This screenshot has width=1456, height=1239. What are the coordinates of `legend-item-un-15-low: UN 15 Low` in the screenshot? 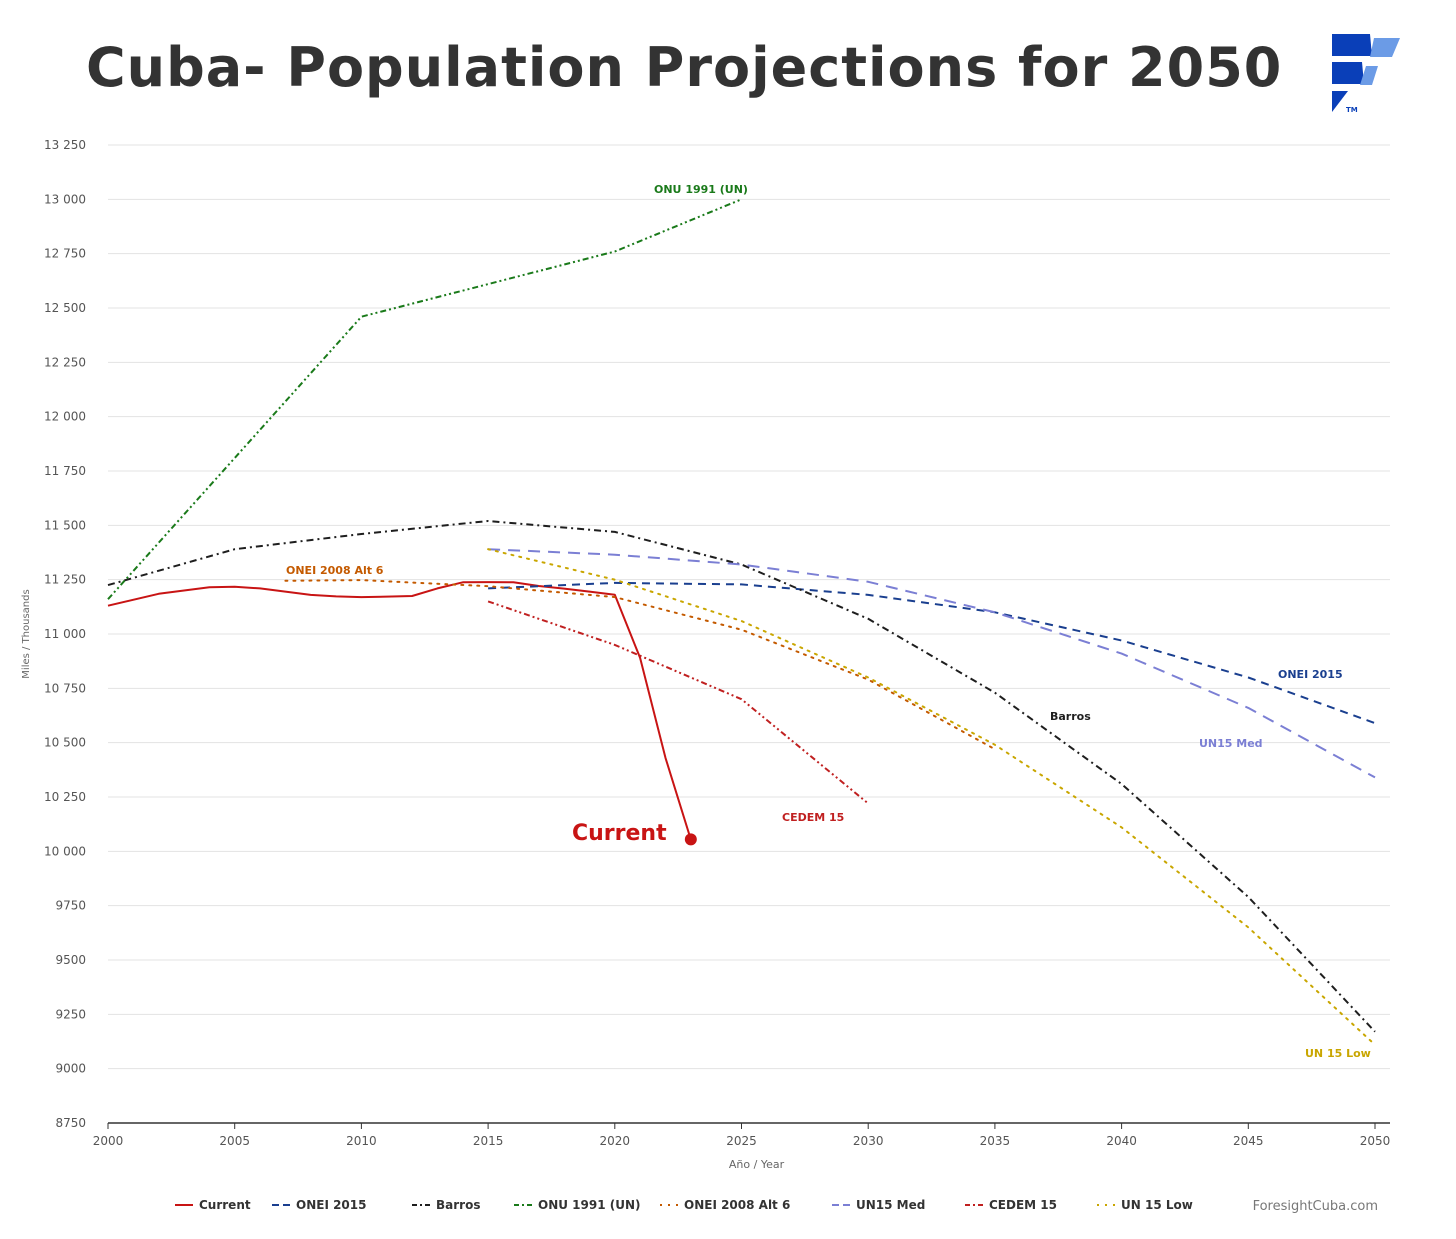 It's located at (1145, 1205).